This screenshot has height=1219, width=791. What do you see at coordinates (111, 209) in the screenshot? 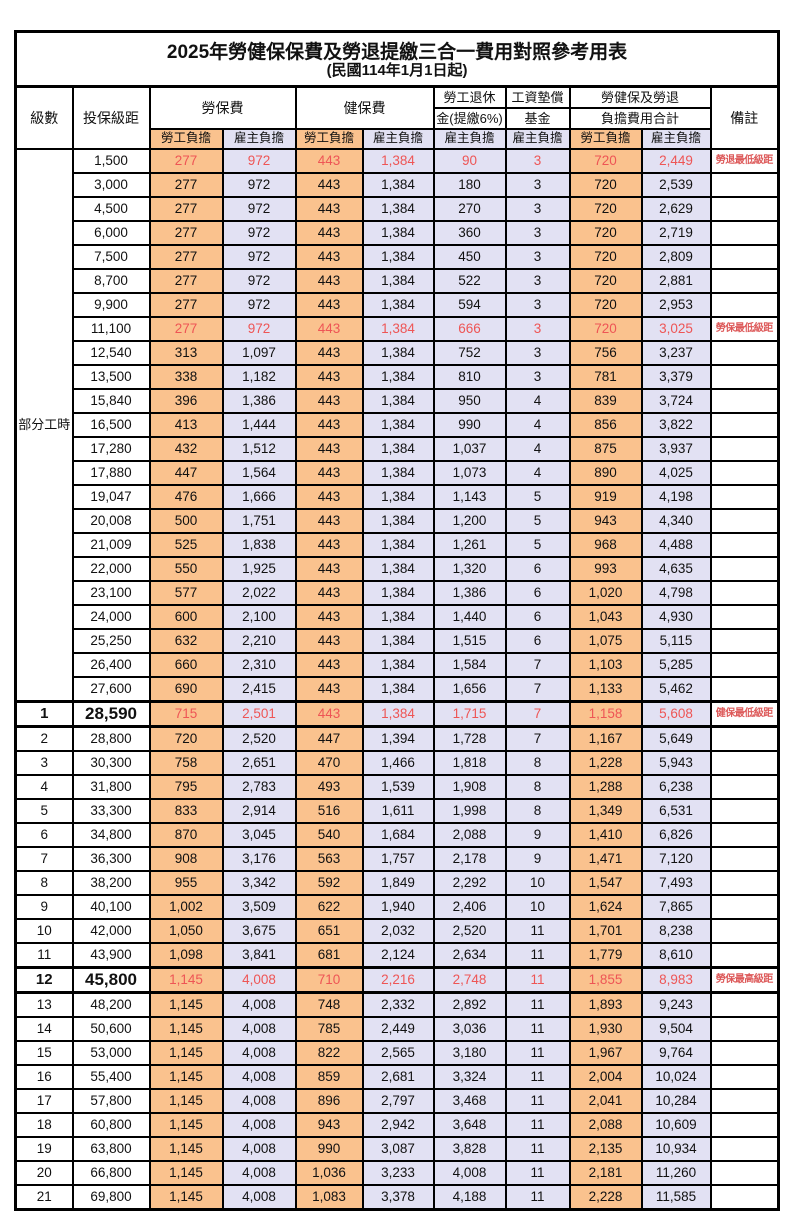
I see `salary-cell: 4,500` at bounding box center [111, 209].